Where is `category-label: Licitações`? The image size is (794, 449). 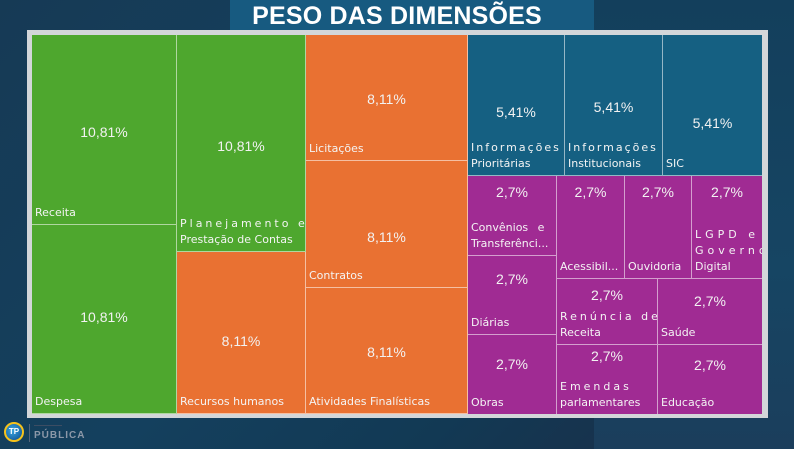 category-label: Licitações is located at coordinates (336, 148).